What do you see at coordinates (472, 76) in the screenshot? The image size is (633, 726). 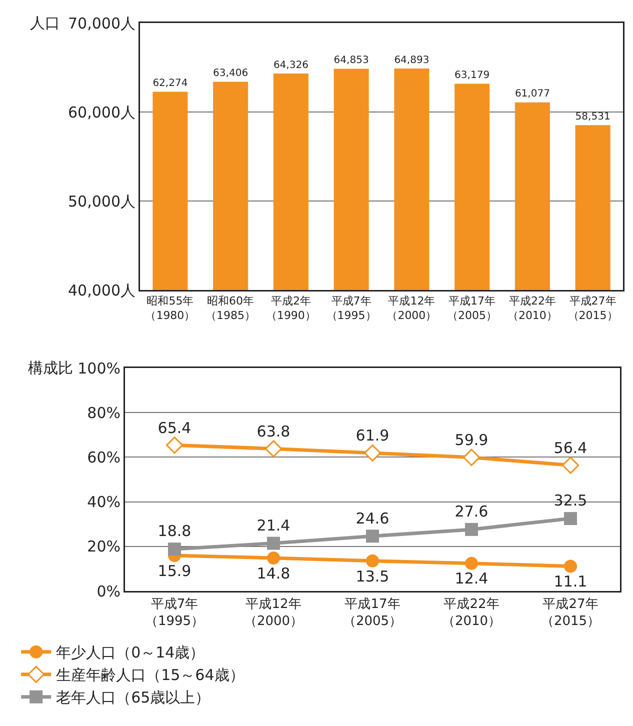 I see `data-label: 63,179` at bounding box center [472, 76].